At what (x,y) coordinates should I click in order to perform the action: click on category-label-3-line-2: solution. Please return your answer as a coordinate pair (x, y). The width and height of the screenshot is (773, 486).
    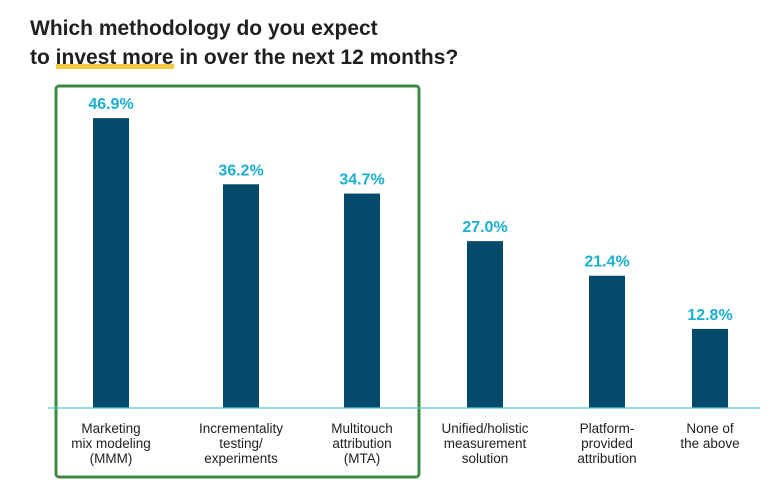
    Looking at the image, I should click on (485, 458).